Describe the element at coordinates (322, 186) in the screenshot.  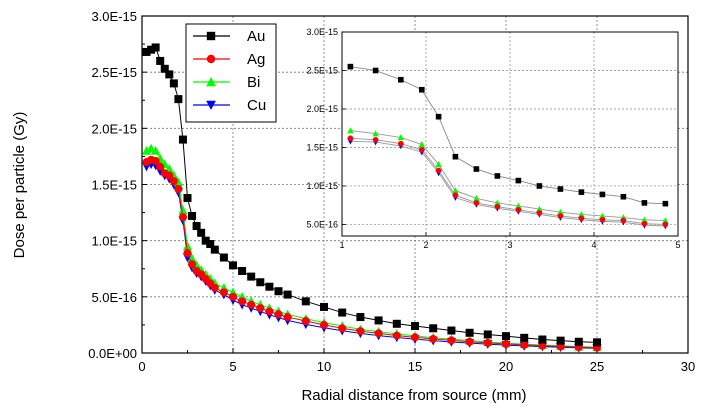
I see `inset-y-tick-label-1: 1.0E-15` at that location.